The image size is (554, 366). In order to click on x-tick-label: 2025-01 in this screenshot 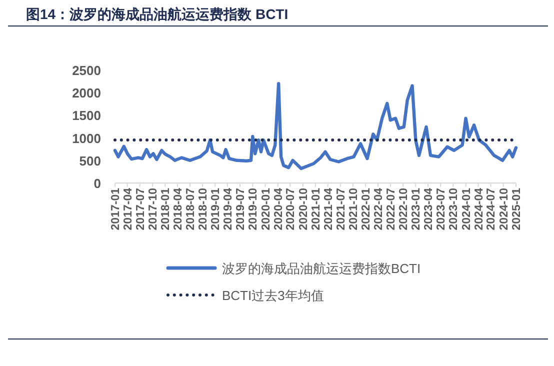, I will do `click(517, 208)`.